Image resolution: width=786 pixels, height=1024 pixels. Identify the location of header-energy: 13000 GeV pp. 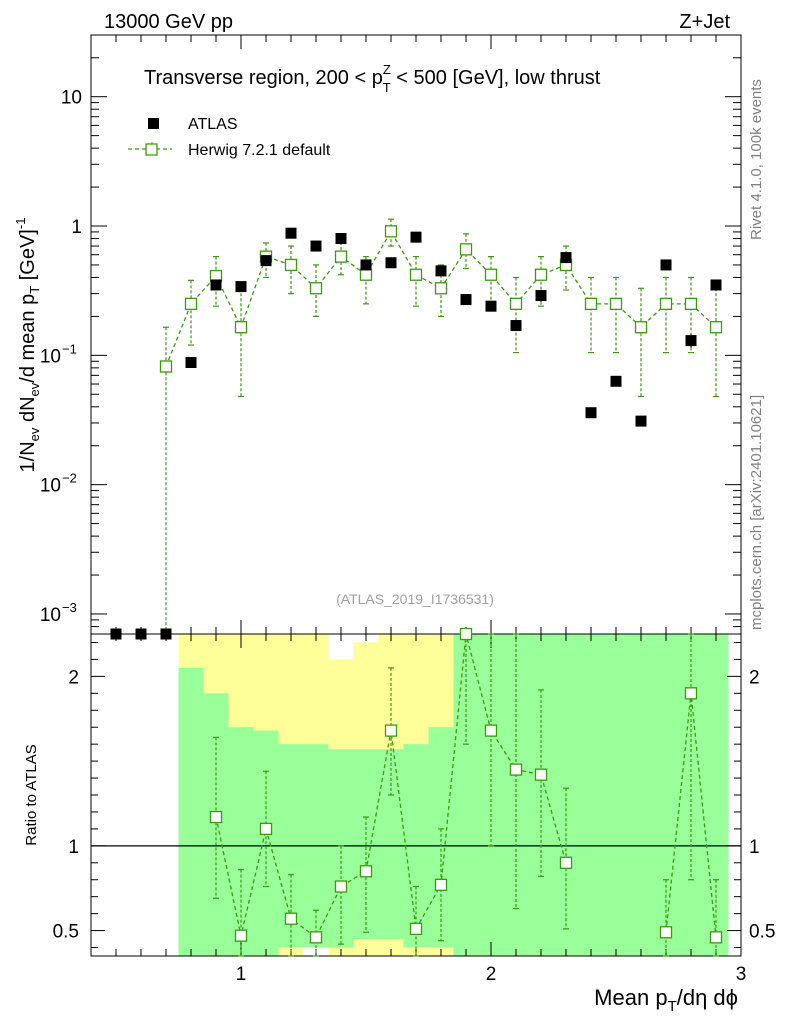
(168, 22).